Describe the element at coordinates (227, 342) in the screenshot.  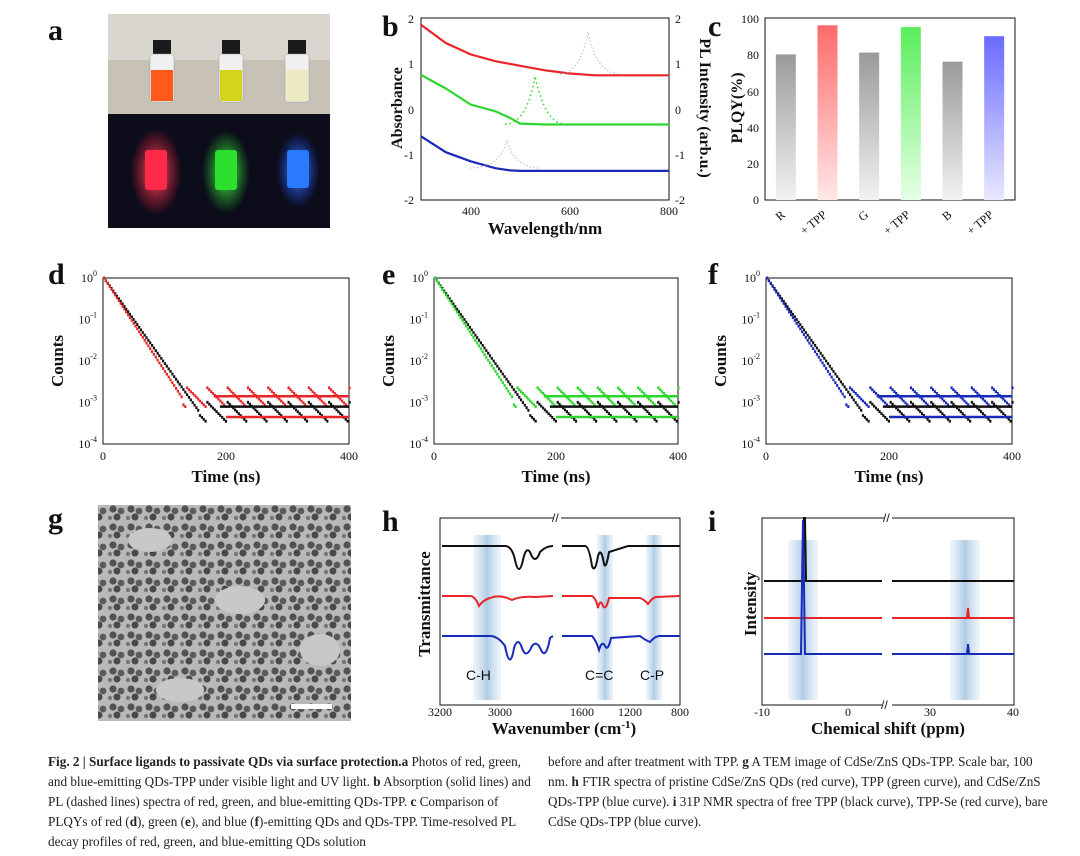
I see `decay-points-red` at that location.